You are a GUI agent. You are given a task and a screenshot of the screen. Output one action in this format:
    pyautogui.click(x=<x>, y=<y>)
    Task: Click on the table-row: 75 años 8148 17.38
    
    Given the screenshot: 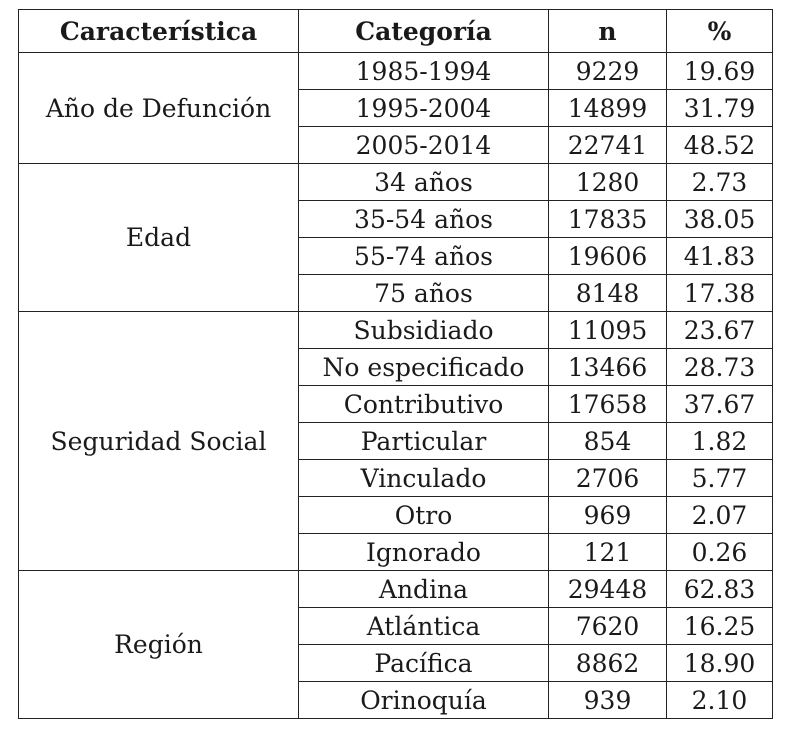 What is the action you would take?
    pyautogui.click(x=396, y=293)
    